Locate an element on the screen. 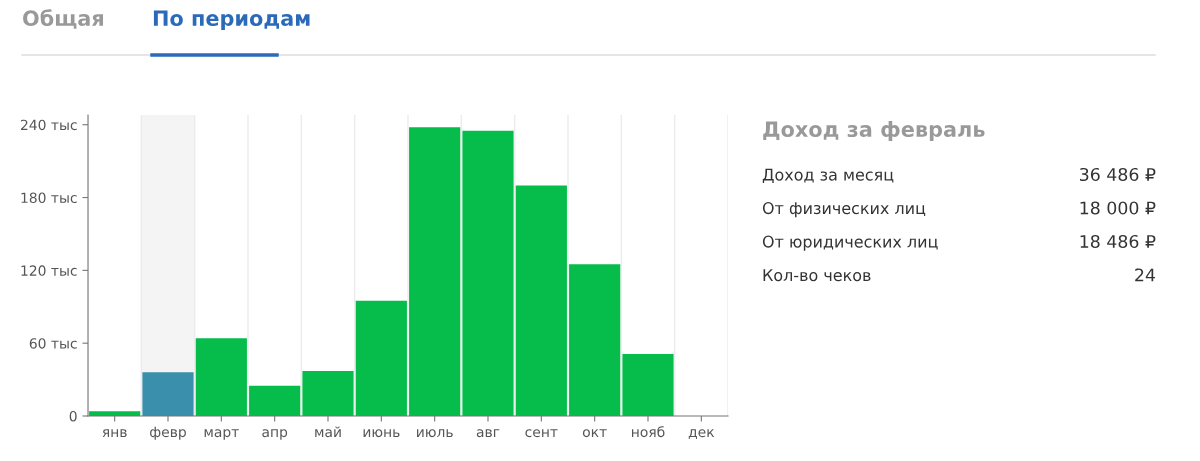 The width and height of the screenshot is (1200, 461). x-tick-label: янв is located at coordinates (114, 433).